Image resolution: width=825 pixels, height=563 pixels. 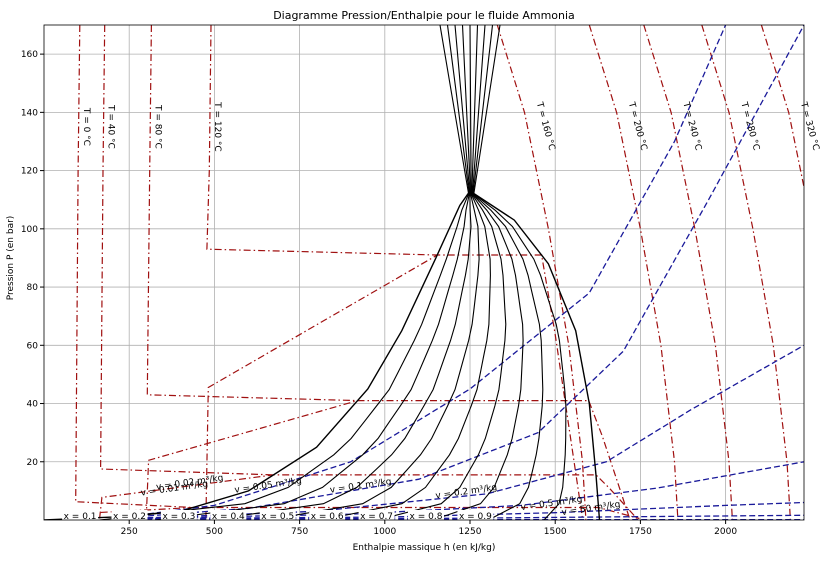 What do you see at coordinates (214, 532) in the screenshot?
I see `x-tick-label: 500` at bounding box center [214, 532].